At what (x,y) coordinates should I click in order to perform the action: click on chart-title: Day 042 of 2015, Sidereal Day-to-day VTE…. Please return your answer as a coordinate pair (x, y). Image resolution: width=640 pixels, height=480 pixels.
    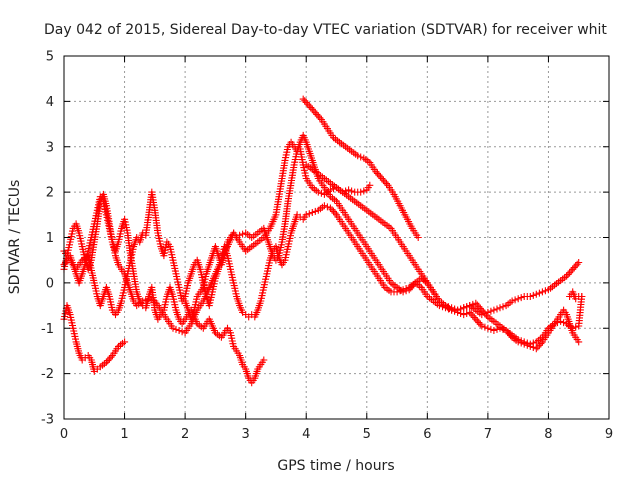
    Looking at the image, I should click on (325, 30).